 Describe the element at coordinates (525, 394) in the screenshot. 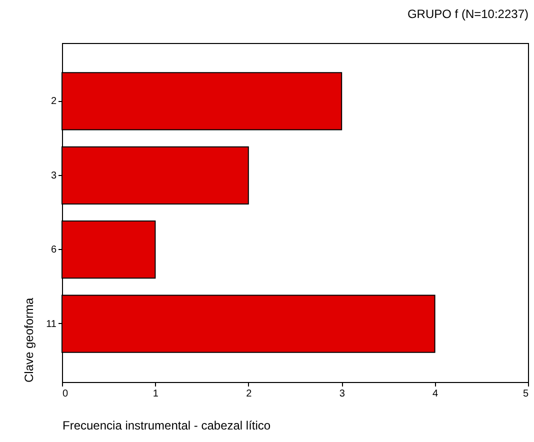

I see `x-tick-label: 5` at that location.